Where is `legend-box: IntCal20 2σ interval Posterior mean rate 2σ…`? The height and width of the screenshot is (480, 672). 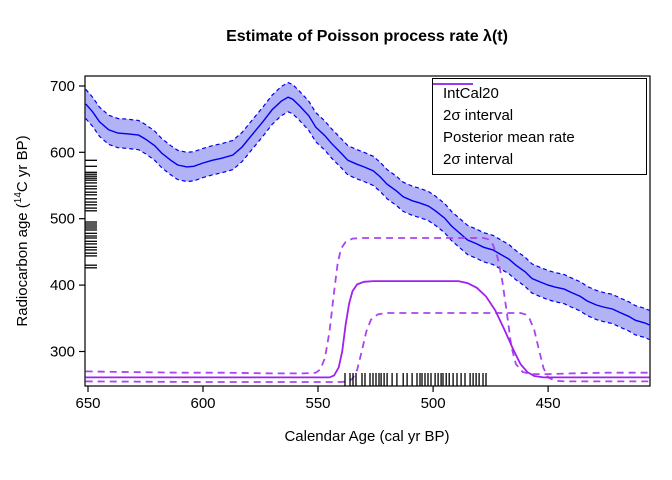
legend-box: IntCal20 2σ interval Posterior mean rate 2σ… is located at coordinates (539, 126).